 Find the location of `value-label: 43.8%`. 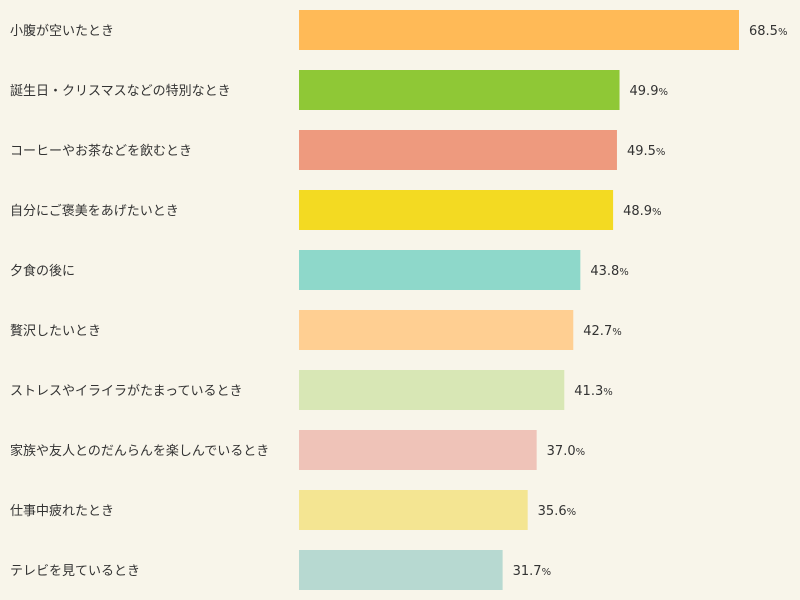

value-label: 43.8% is located at coordinates (609, 271).